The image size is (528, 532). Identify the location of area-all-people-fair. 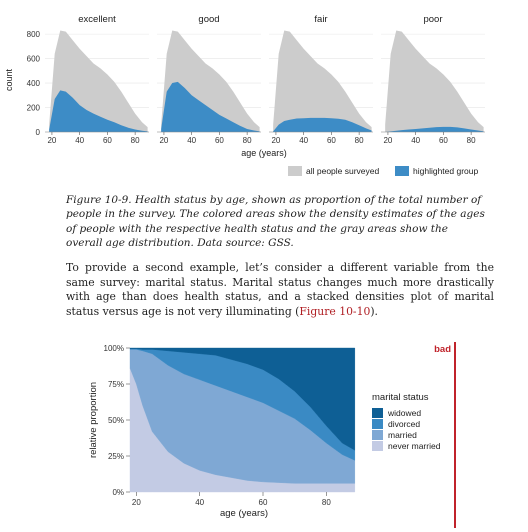
(322, 81).